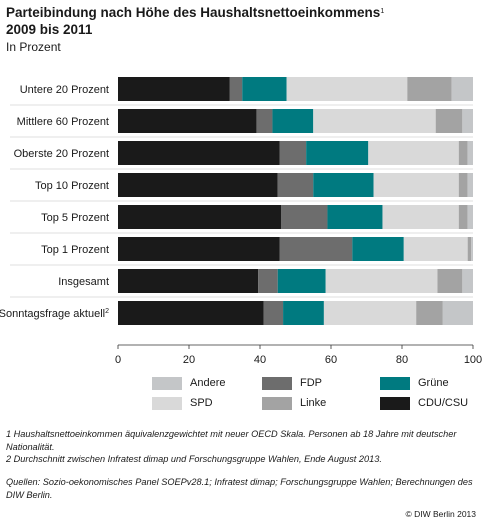 The width and height of the screenshot is (484, 524). What do you see at coordinates (83, 282) in the screenshot?
I see `category-label: Insgesamt` at bounding box center [83, 282].